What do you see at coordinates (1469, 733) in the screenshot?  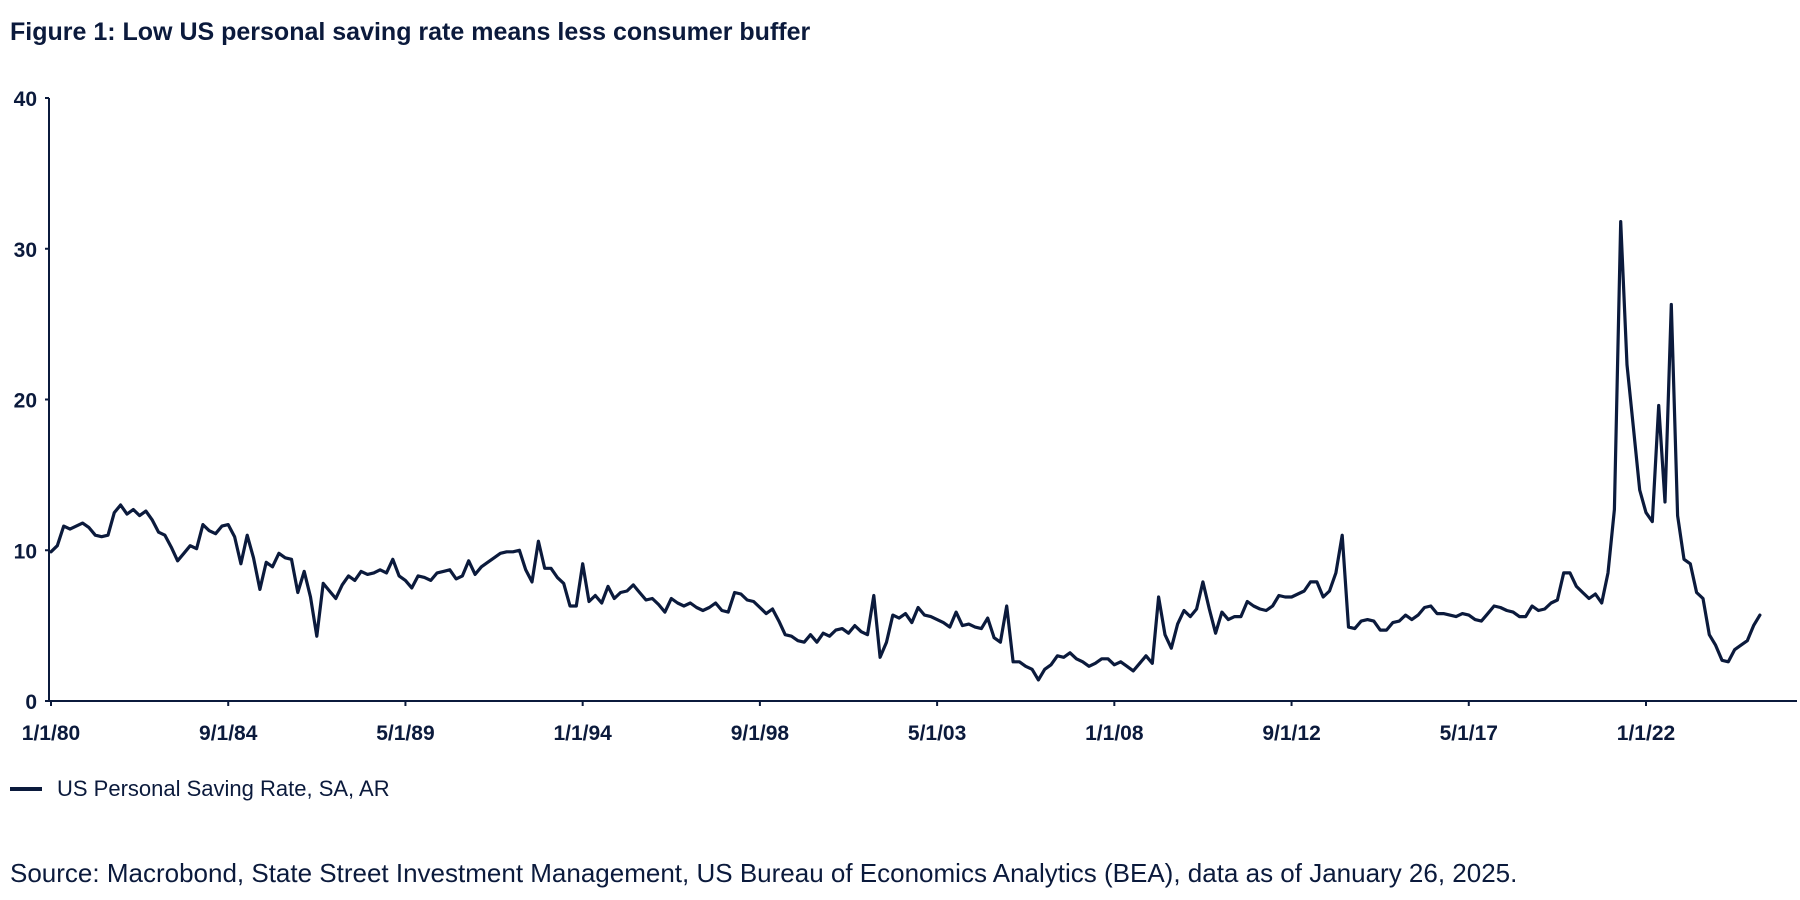 I see `x-tick-label: 5/1/17` at bounding box center [1469, 733].